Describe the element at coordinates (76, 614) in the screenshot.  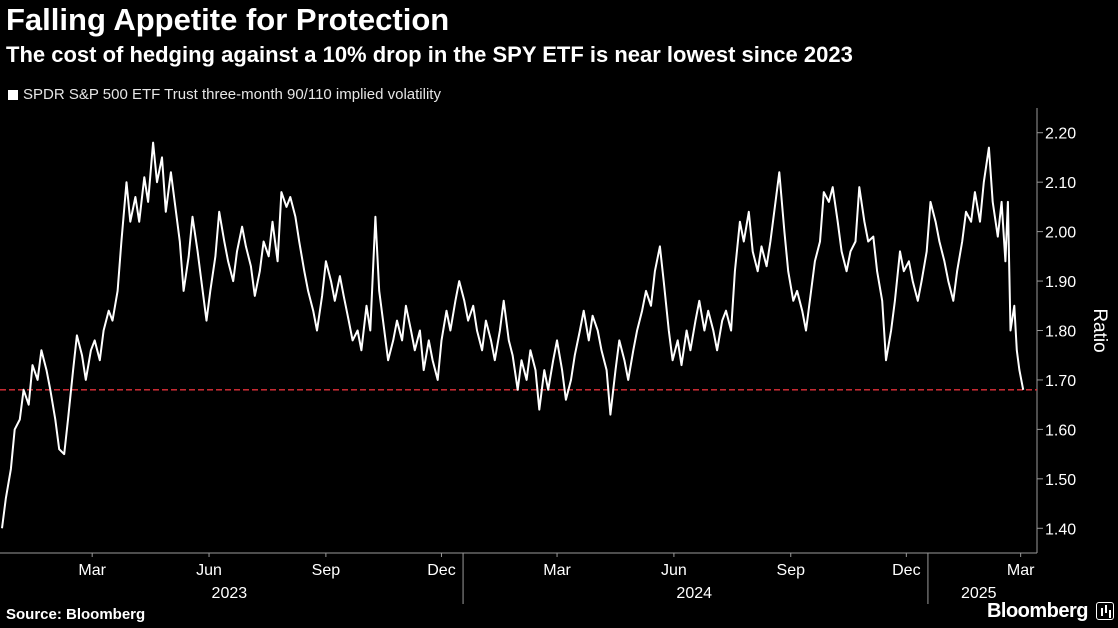
I see `source-note: Source: Bloomberg` at that location.